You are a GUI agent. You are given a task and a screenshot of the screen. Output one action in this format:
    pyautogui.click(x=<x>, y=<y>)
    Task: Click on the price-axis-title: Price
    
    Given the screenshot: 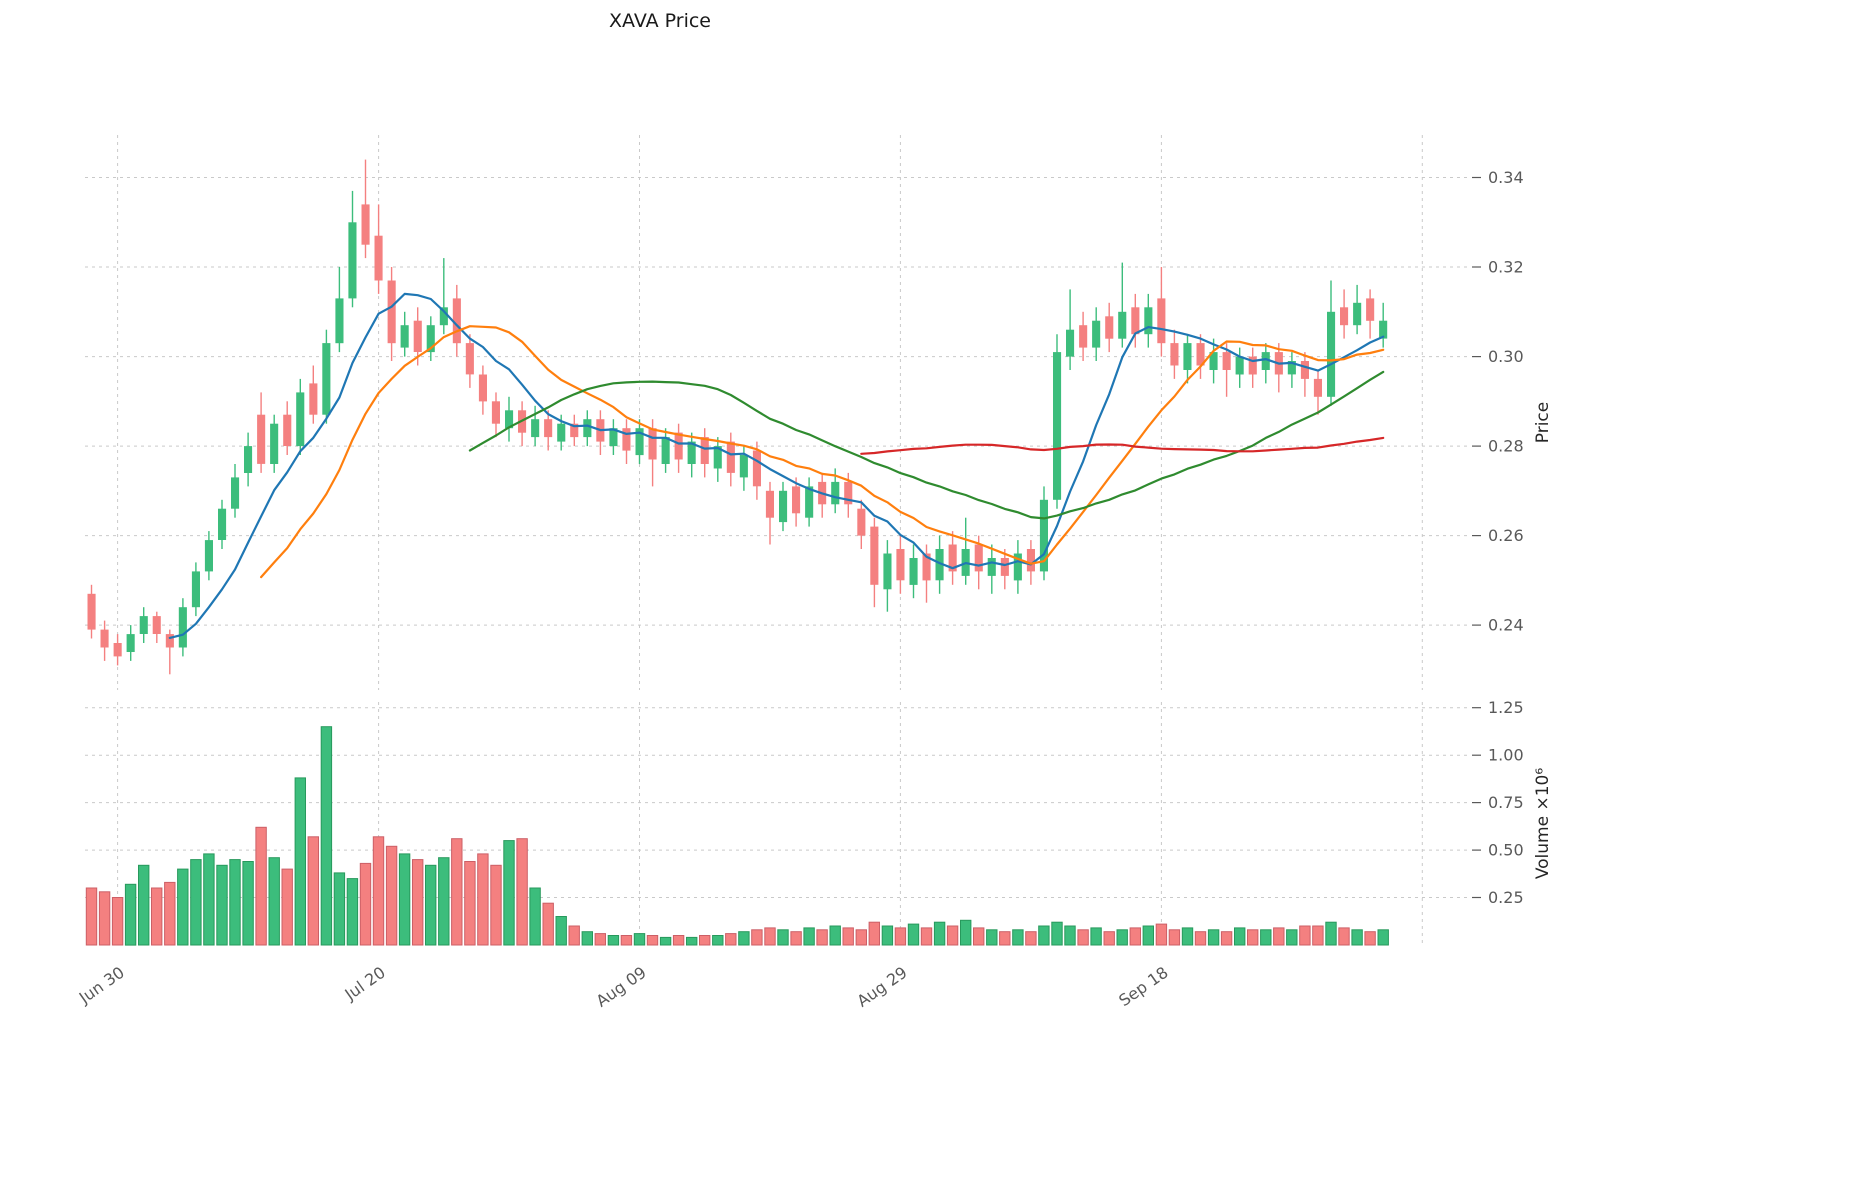 What is the action you would take?
    pyautogui.click(x=1543, y=422)
    